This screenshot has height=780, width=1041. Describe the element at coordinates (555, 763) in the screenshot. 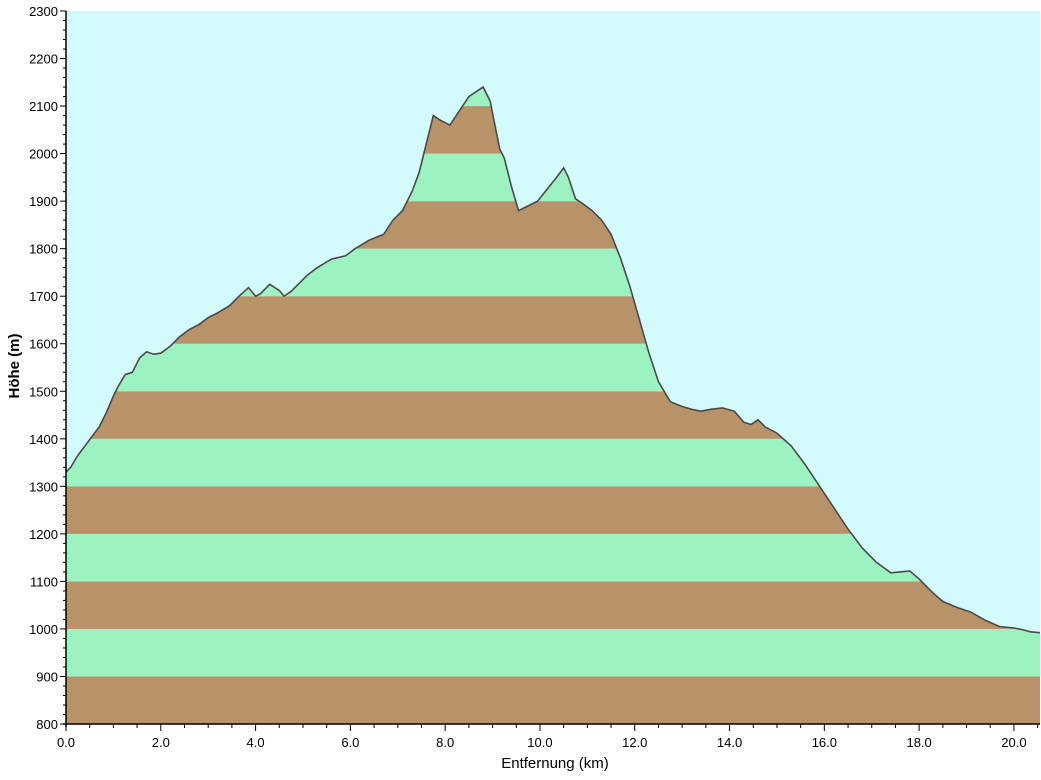

I see `x-axis-title: Entfernung (km)` at that location.